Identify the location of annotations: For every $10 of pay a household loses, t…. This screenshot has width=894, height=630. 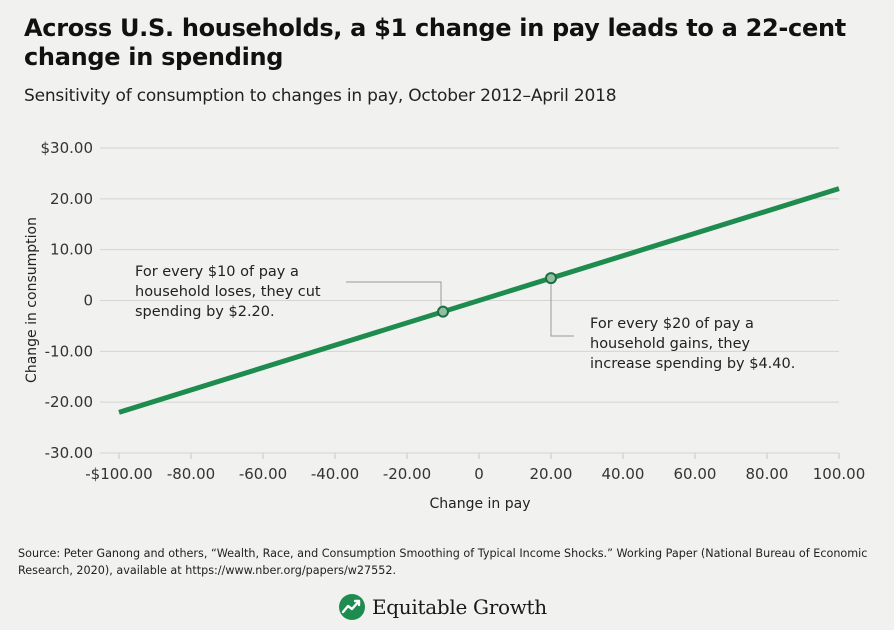
(465, 318).